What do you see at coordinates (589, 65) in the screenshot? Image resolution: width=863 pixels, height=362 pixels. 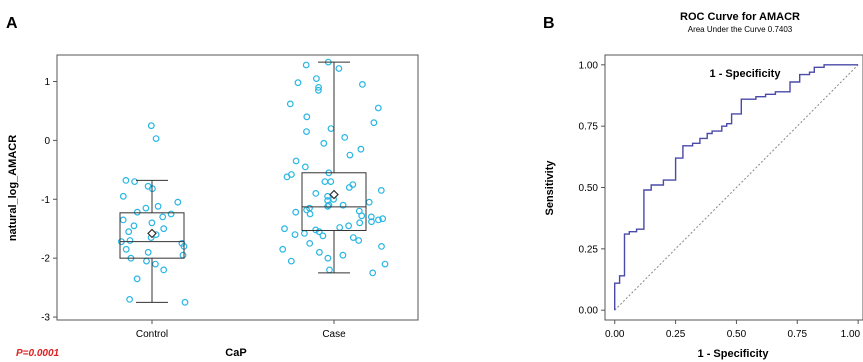 I see `y-tick-label: 1.00` at bounding box center [589, 65].